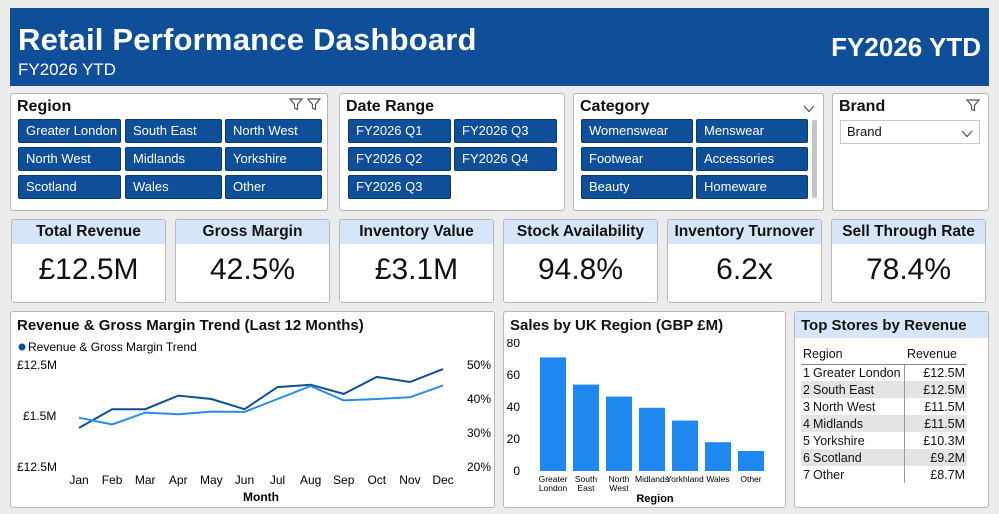 The width and height of the screenshot is (999, 514). Describe the element at coordinates (884, 457) in the screenshot. I see `table-row: 6 Scotland £9.2M` at that location.